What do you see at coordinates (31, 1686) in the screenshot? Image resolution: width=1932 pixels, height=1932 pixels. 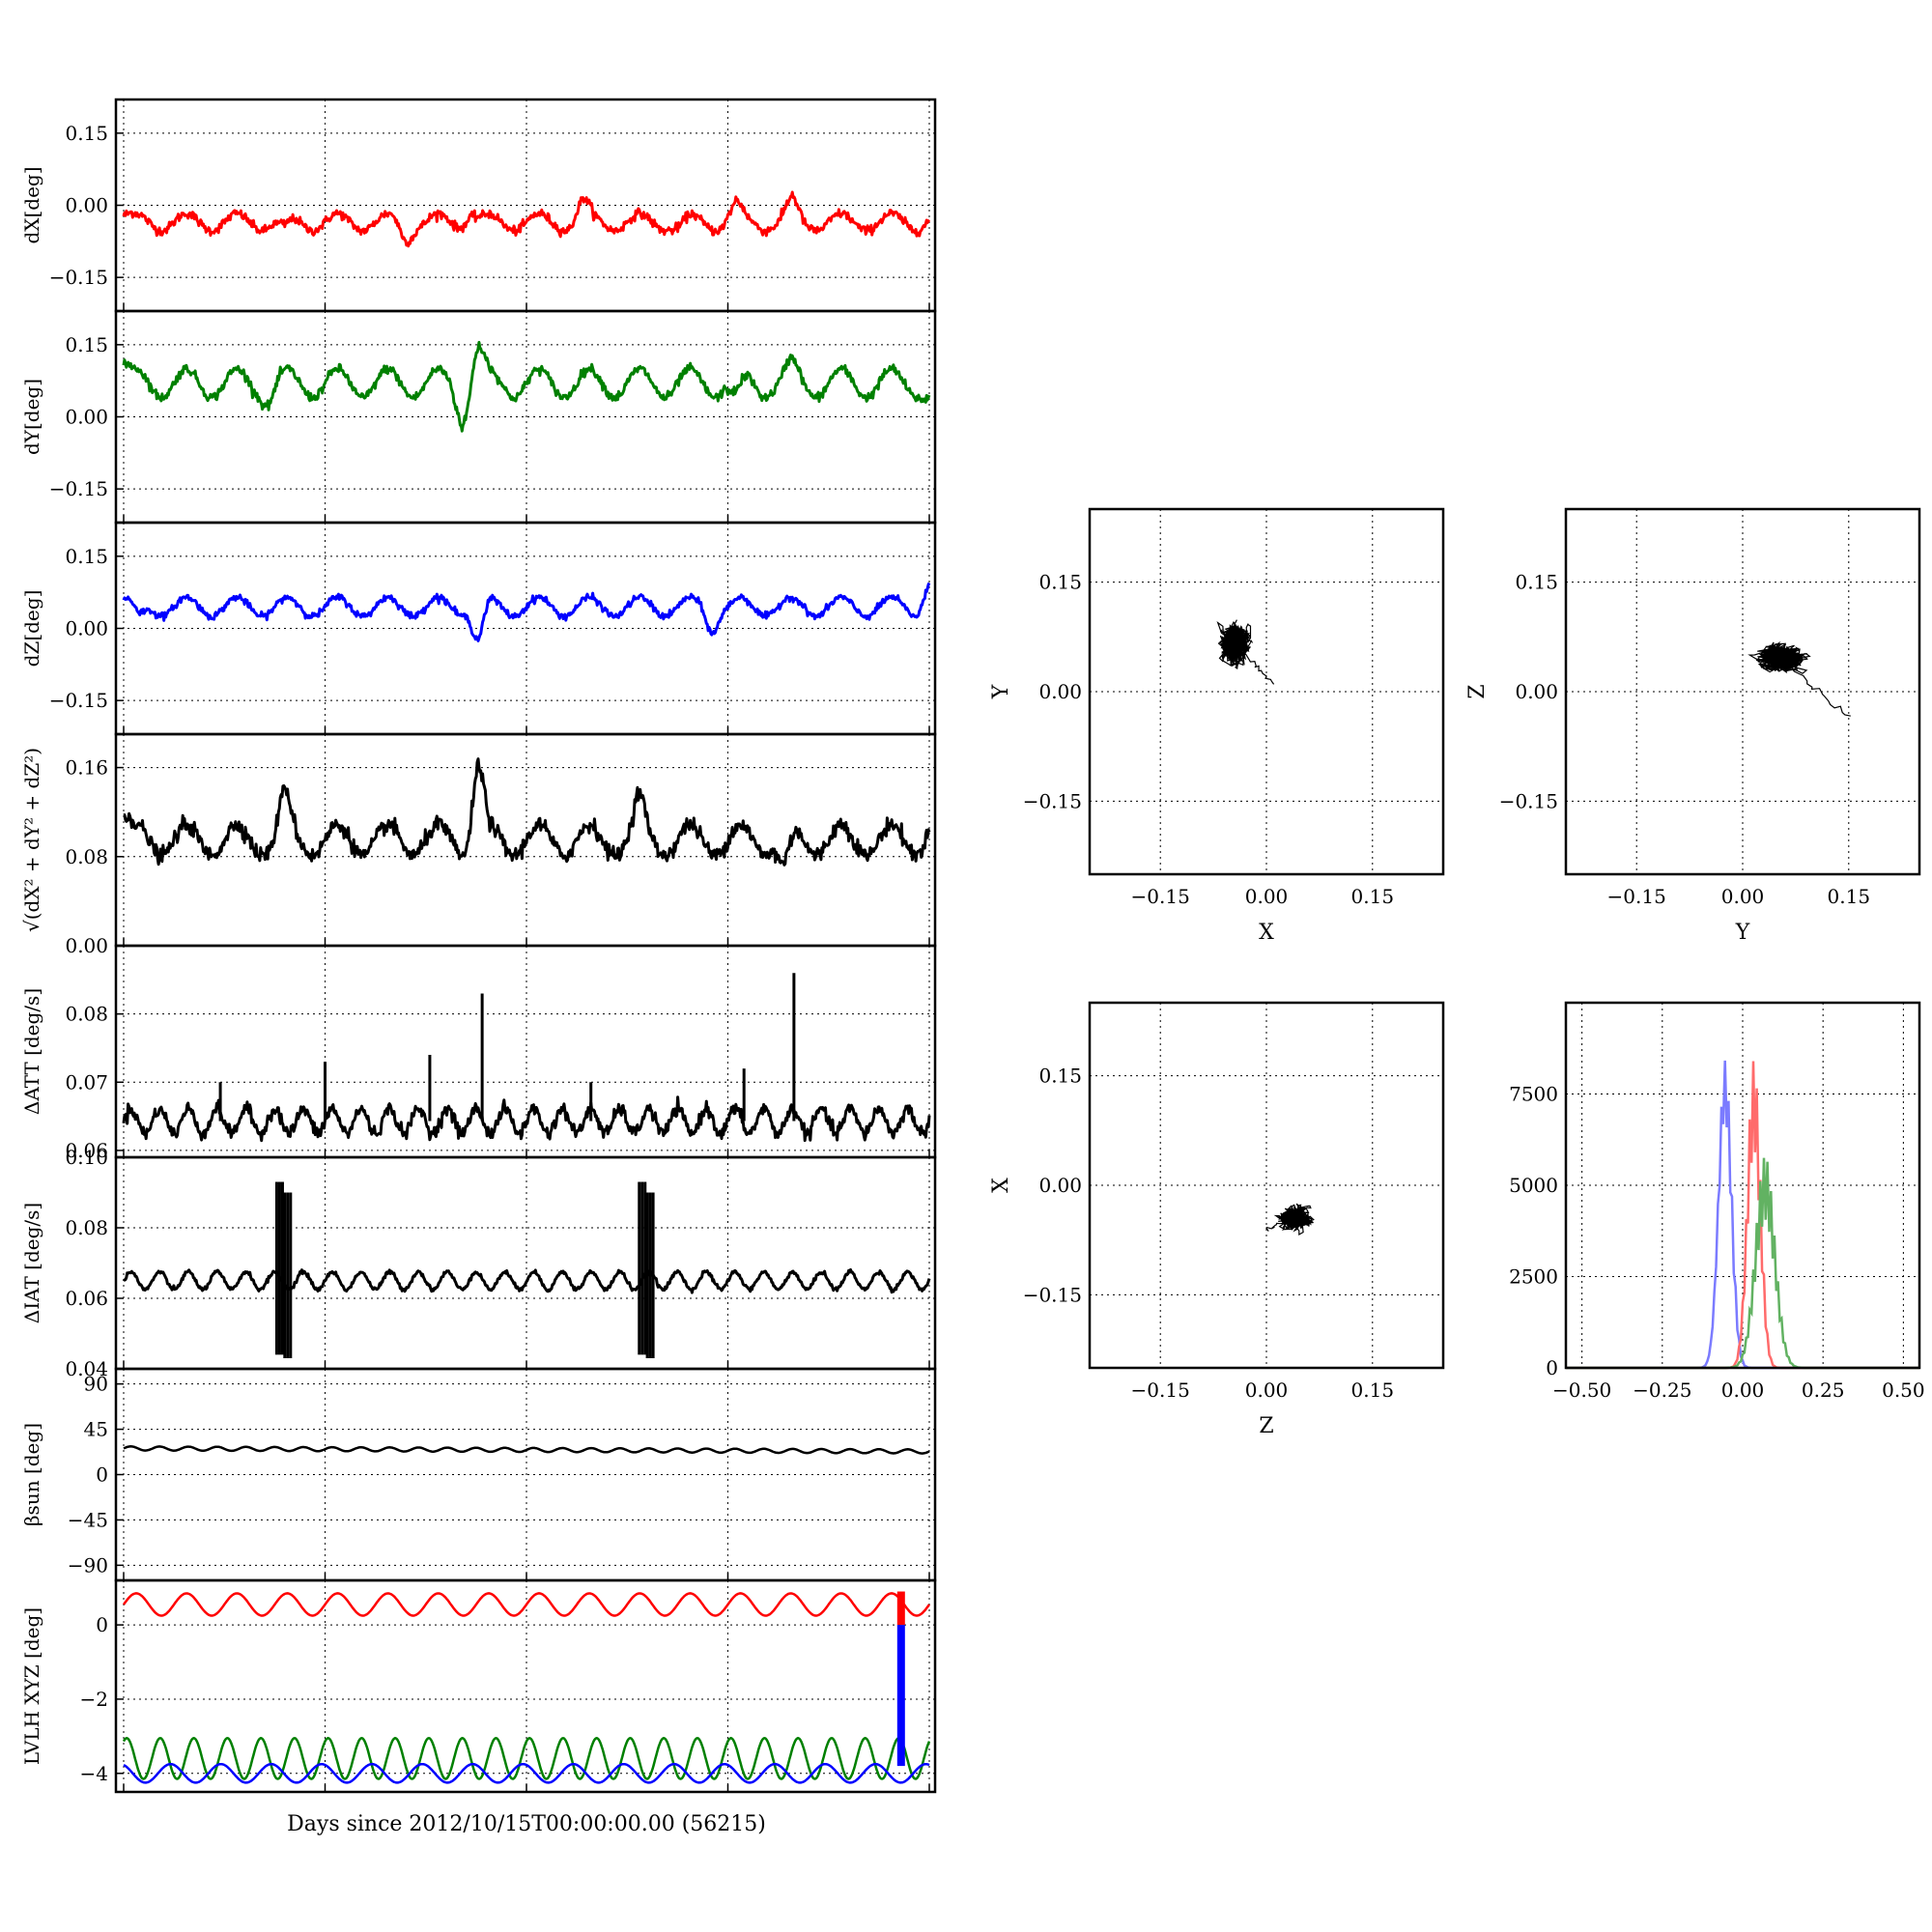 I see `ylabel-lvlh: LVLH XYZ [deg]` at bounding box center [31, 1686].